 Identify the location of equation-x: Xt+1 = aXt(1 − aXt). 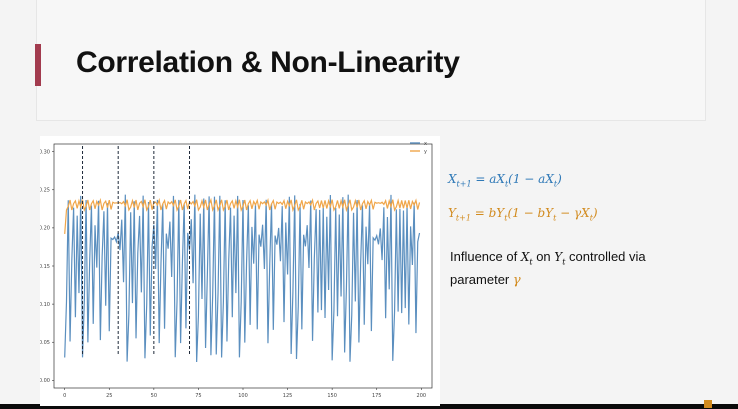
(505, 180).